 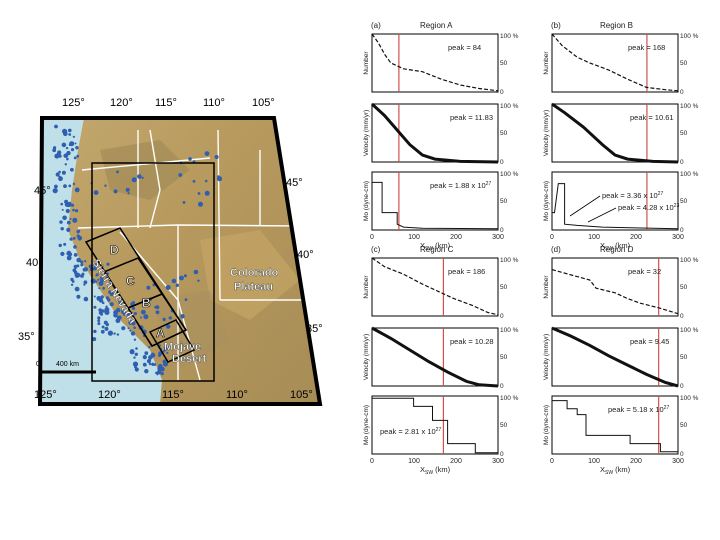 I want to click on region-outline, so click(x=153, y=272).